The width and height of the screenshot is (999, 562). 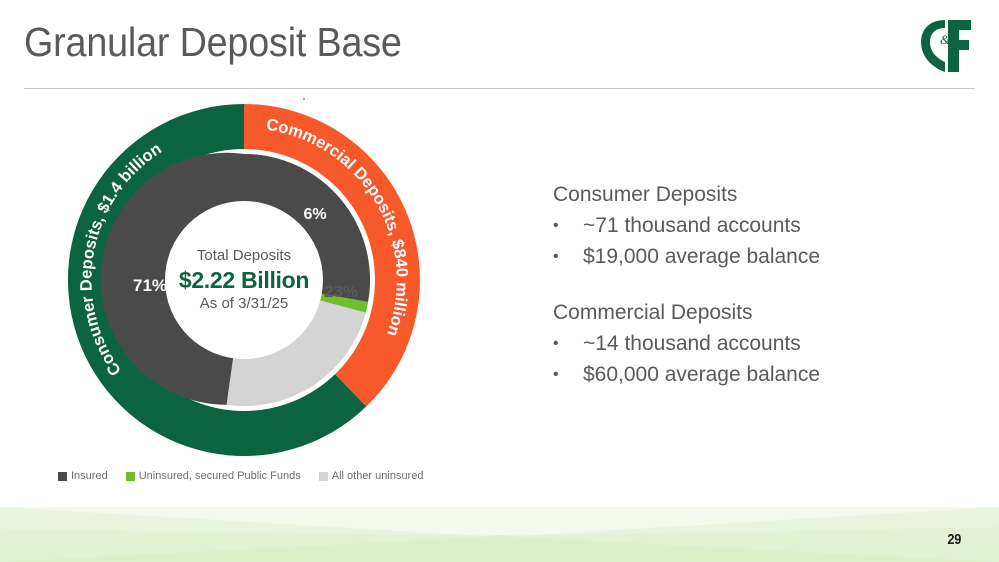 I want to click on legend-item-insured: Insured, so click(x=83, y=476).